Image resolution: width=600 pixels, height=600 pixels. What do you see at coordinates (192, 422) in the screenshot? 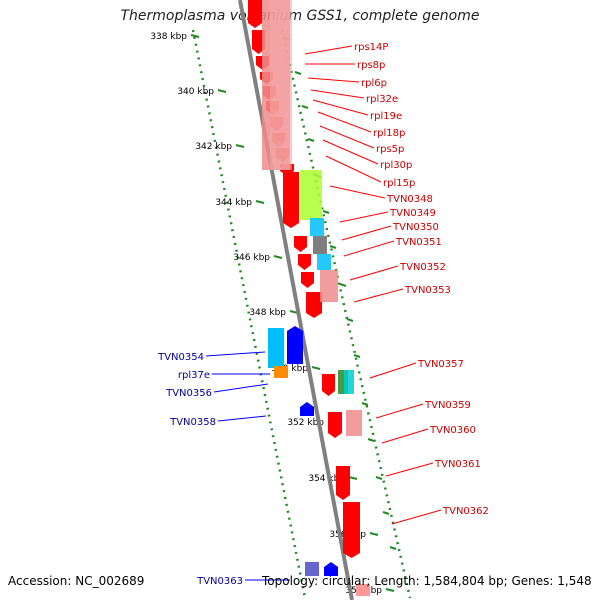
I see `reverse-gene-label: TVN0358` at bounding box center [192, 422].